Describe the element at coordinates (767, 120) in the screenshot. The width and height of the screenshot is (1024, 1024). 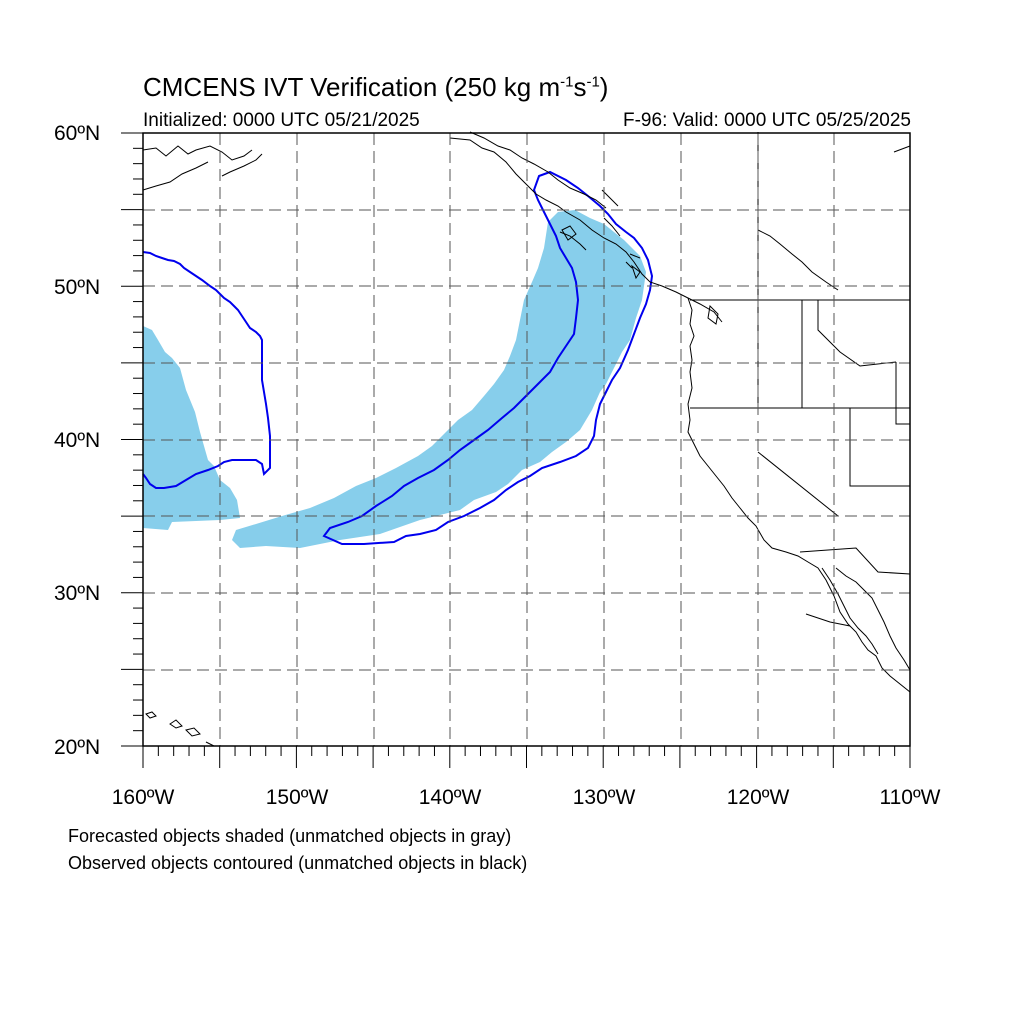
I see `valid-time-label: F-96: Valid: 0000 UTC 05/25/2025` at that location.